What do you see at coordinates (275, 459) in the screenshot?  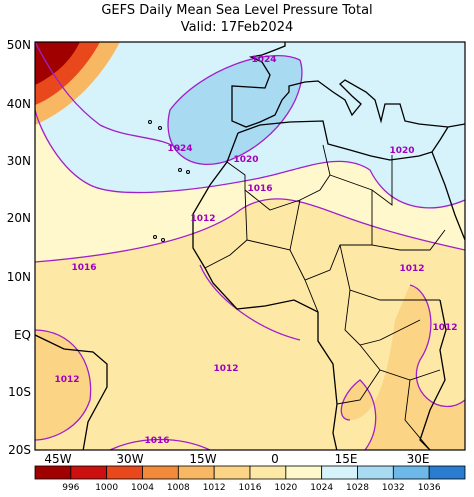 I see `lon-label: 0` at bounding box center [275, 459].